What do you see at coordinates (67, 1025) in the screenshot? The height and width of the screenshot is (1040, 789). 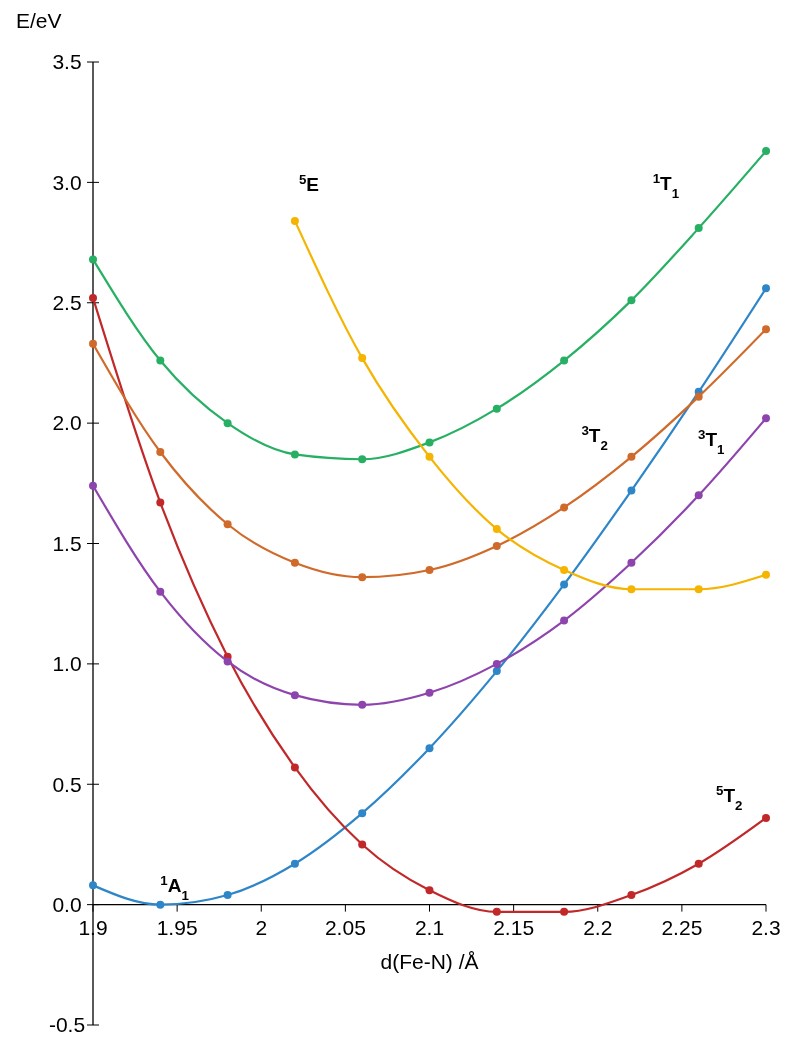 I see `y-tick-label: -0.5` at bounding box center [67, 1025].